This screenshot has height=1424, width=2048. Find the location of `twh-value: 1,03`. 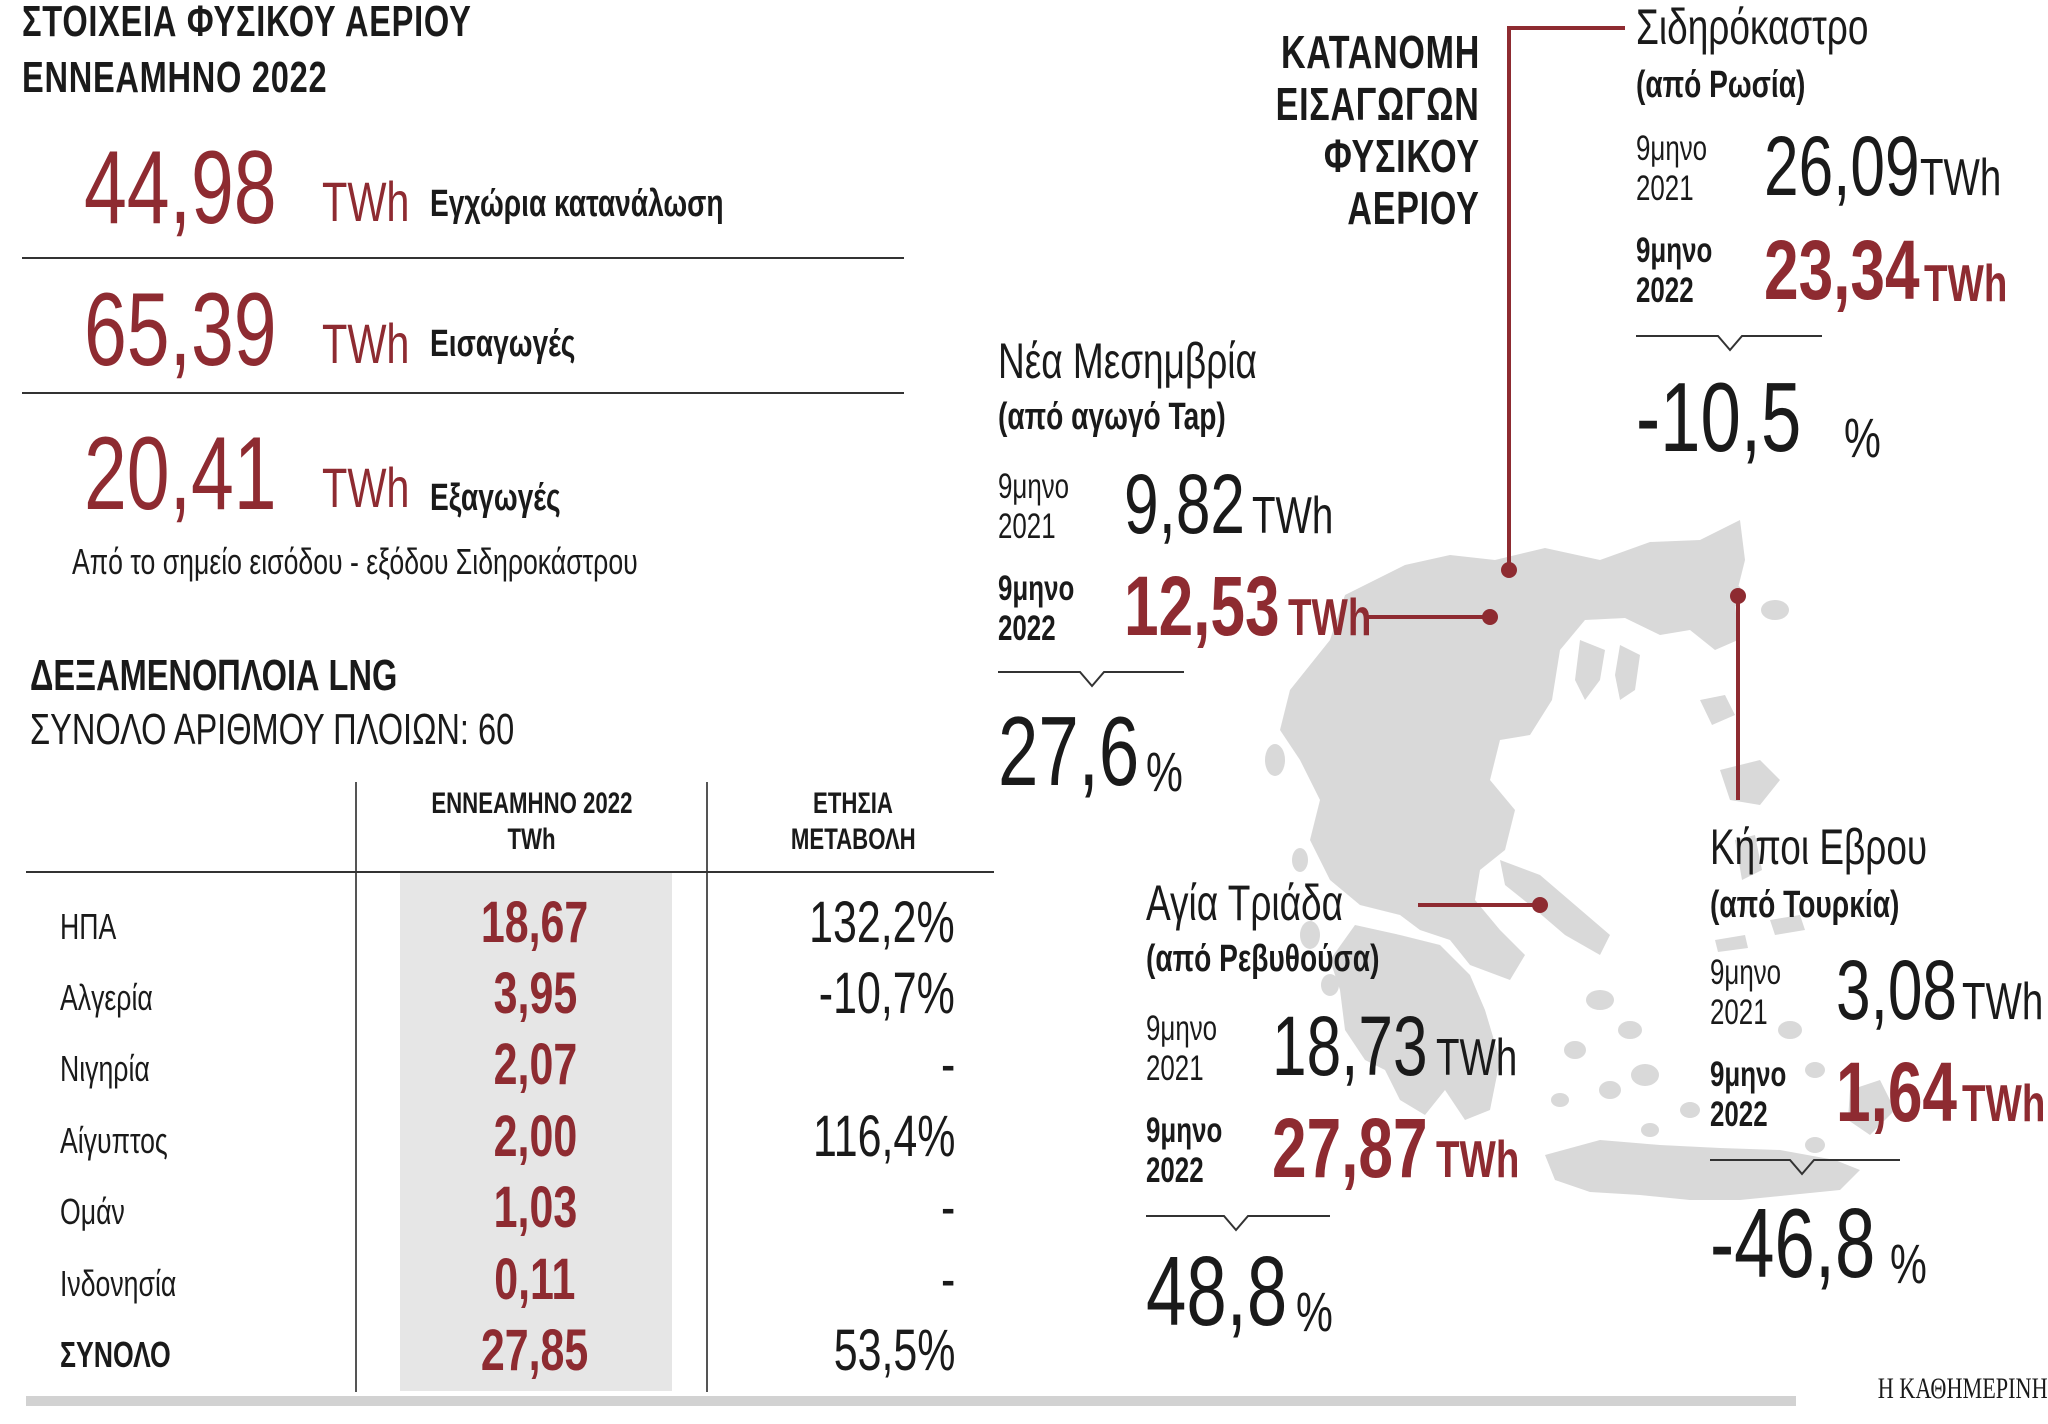

twh-value: 1,03 is located at coordinates (535, 1207).